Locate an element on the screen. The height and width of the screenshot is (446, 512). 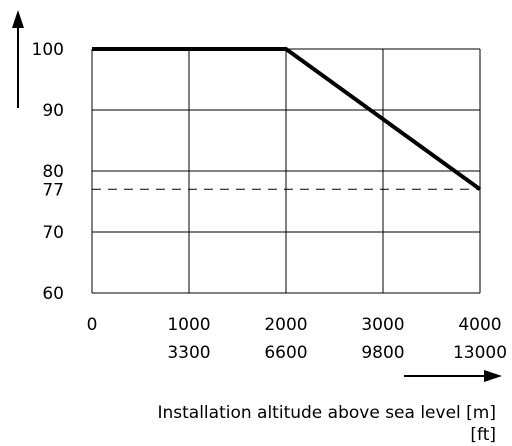
y-tick-label: 70 is located at coordinates (53, 233).